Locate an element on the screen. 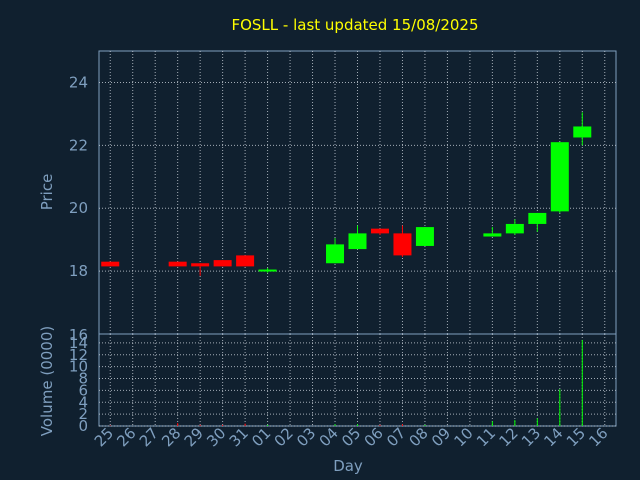  volume-bars is located at coordinates (346, 382).